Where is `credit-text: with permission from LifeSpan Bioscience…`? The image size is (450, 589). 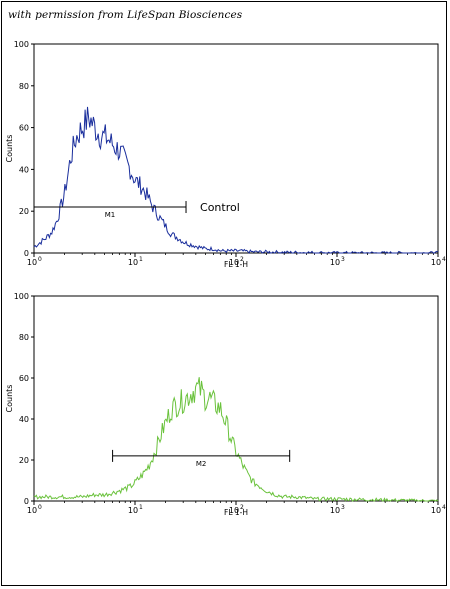
credit-text: with permission from LifeSpan Bioscience… is located at coordinates (125, 15).